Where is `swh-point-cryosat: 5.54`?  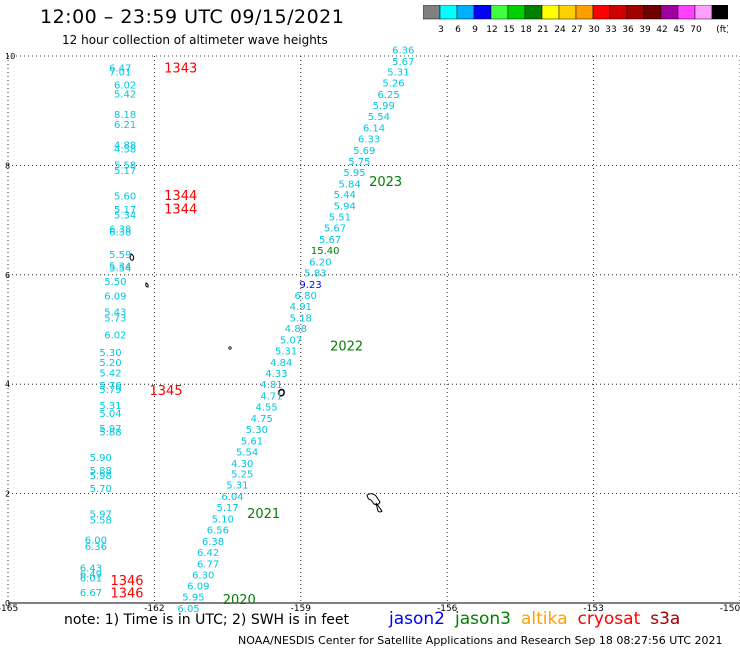 swh-point-cryosat: 5.54 is located at coordinates (120, 269).